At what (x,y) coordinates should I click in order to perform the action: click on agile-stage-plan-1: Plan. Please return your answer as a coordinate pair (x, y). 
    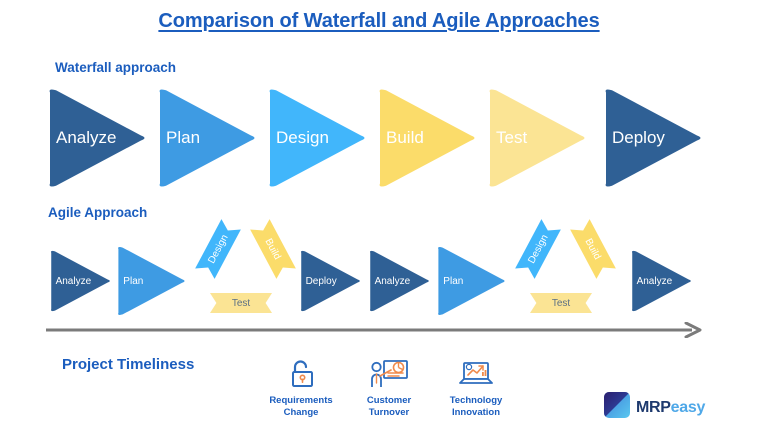
    Looking at the image, I should click on (152, 281).